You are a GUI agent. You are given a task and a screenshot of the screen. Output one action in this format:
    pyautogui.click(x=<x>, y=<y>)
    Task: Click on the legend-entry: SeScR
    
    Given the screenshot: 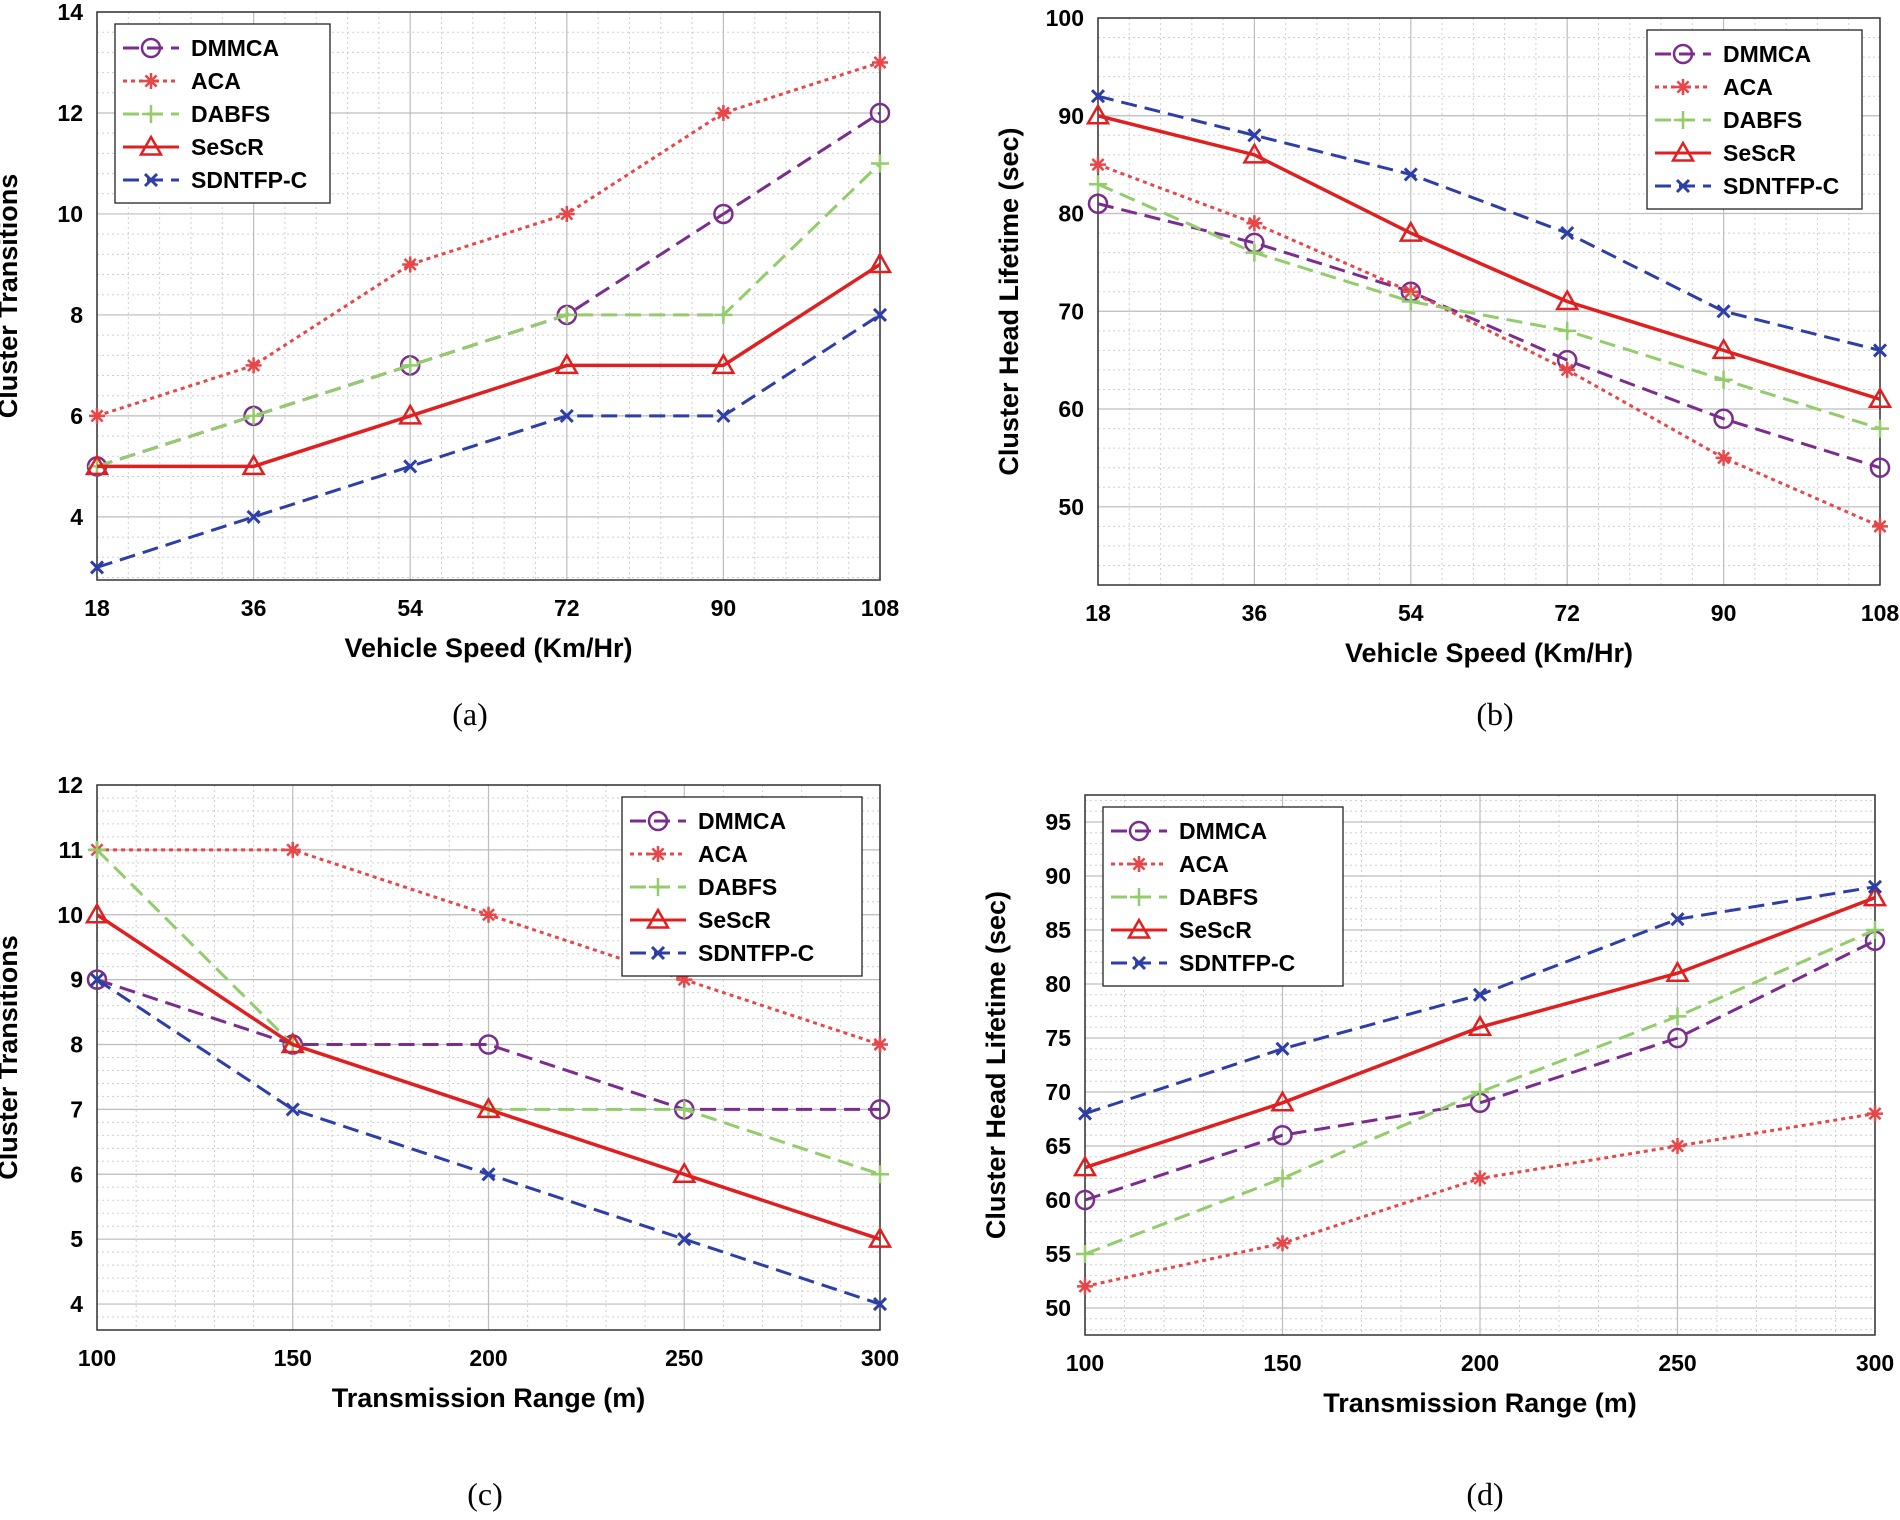 What is the action you would take?
    pyautogui.click(x=1725, y=153)
    